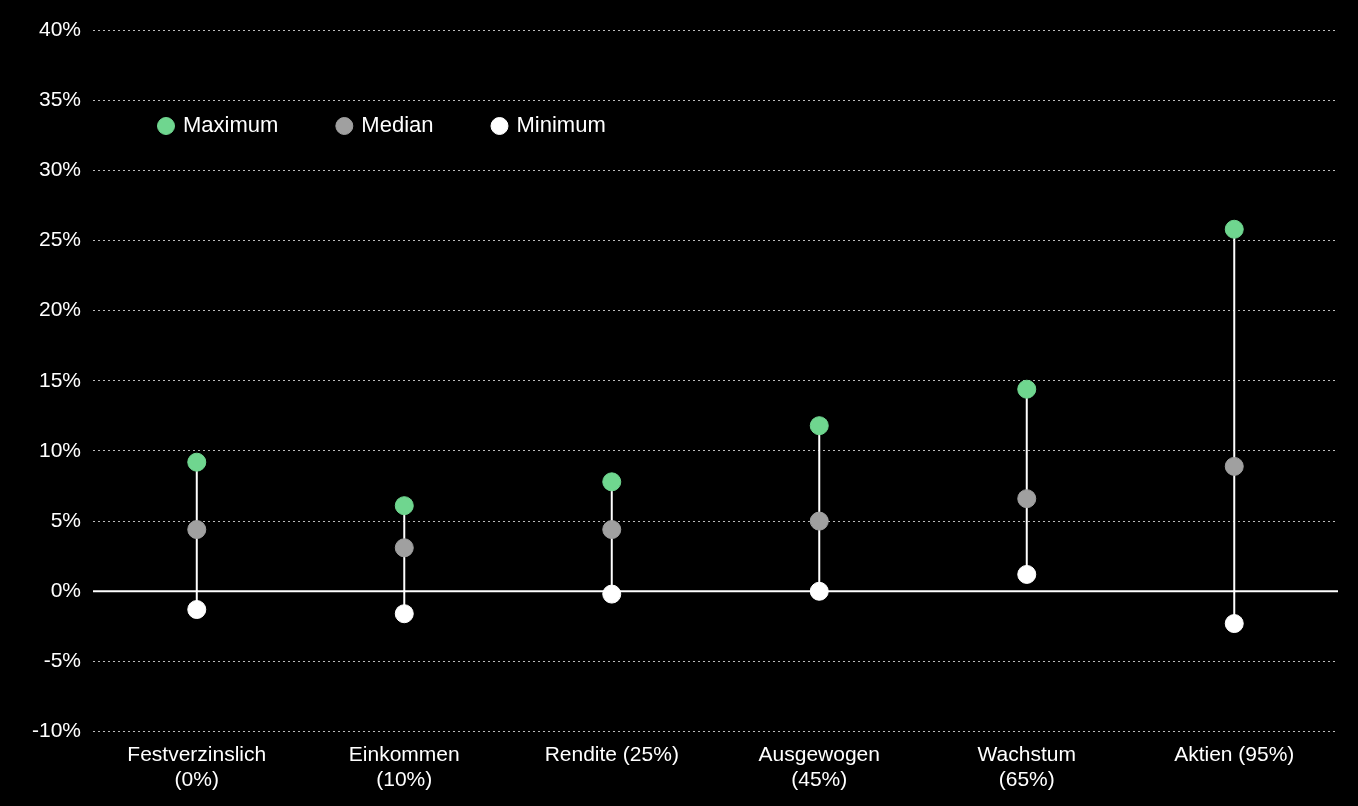 The image size is (1358, 806). What do you see at coordinates (60, 379) in the screenshot?
I see `y-tick-label: 15%` at bounding box center [60, 379].